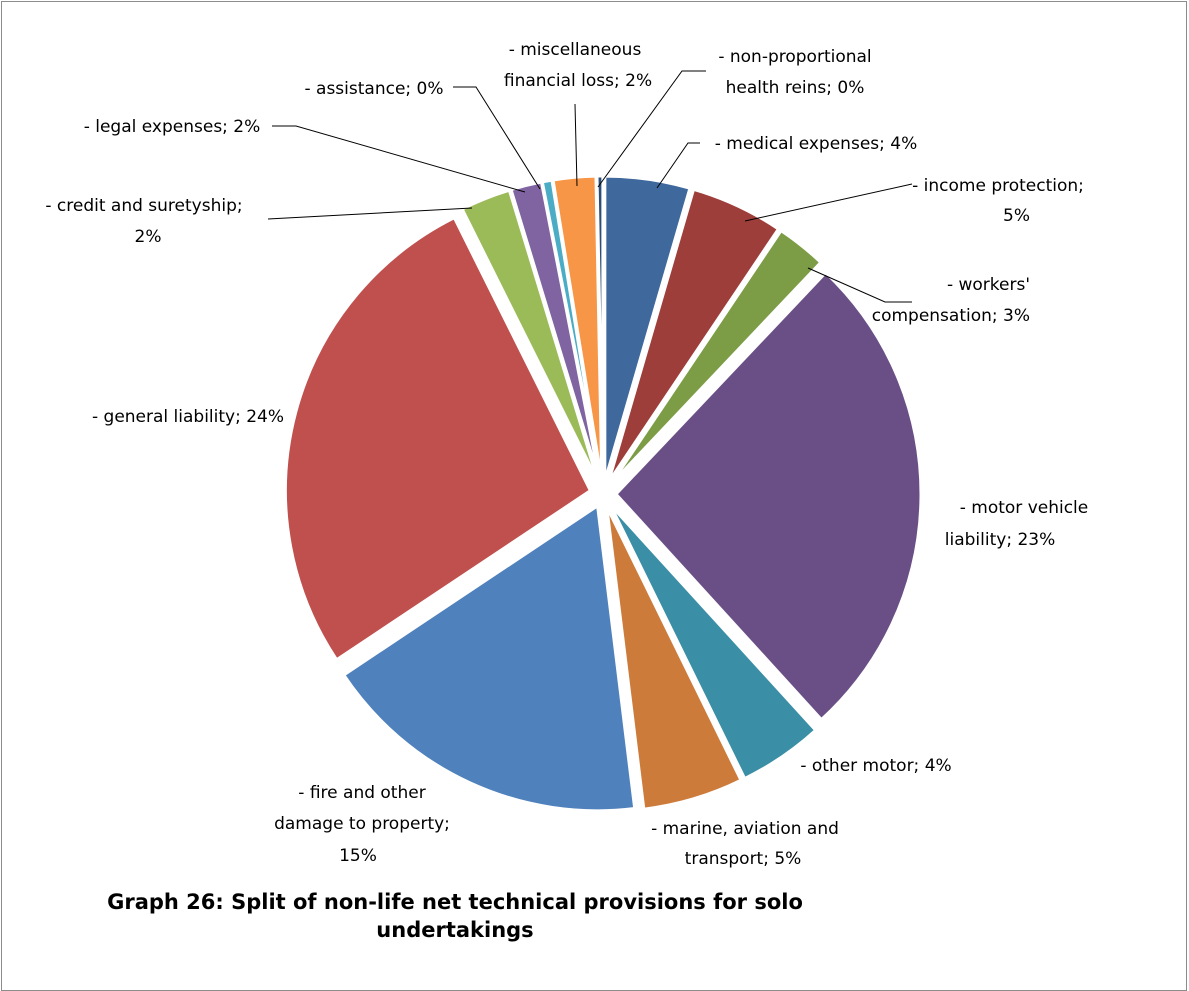  What do you see at coordinates (768, 496) in the screenshot?
I see `pie-slice-motor-vehicle-liability` at bounding box center [768, 496].